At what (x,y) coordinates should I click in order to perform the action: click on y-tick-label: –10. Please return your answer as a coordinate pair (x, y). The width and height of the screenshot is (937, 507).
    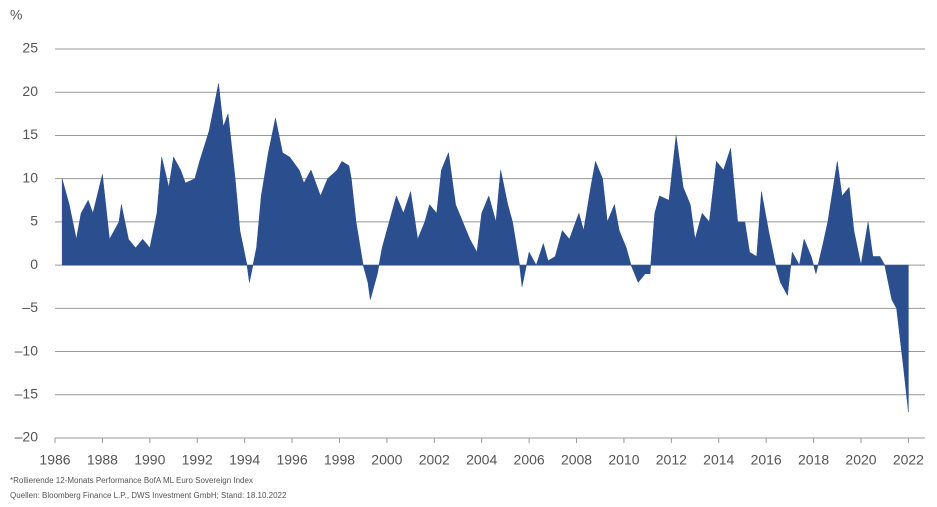
    Looking at the image, I should click on (27, 350).